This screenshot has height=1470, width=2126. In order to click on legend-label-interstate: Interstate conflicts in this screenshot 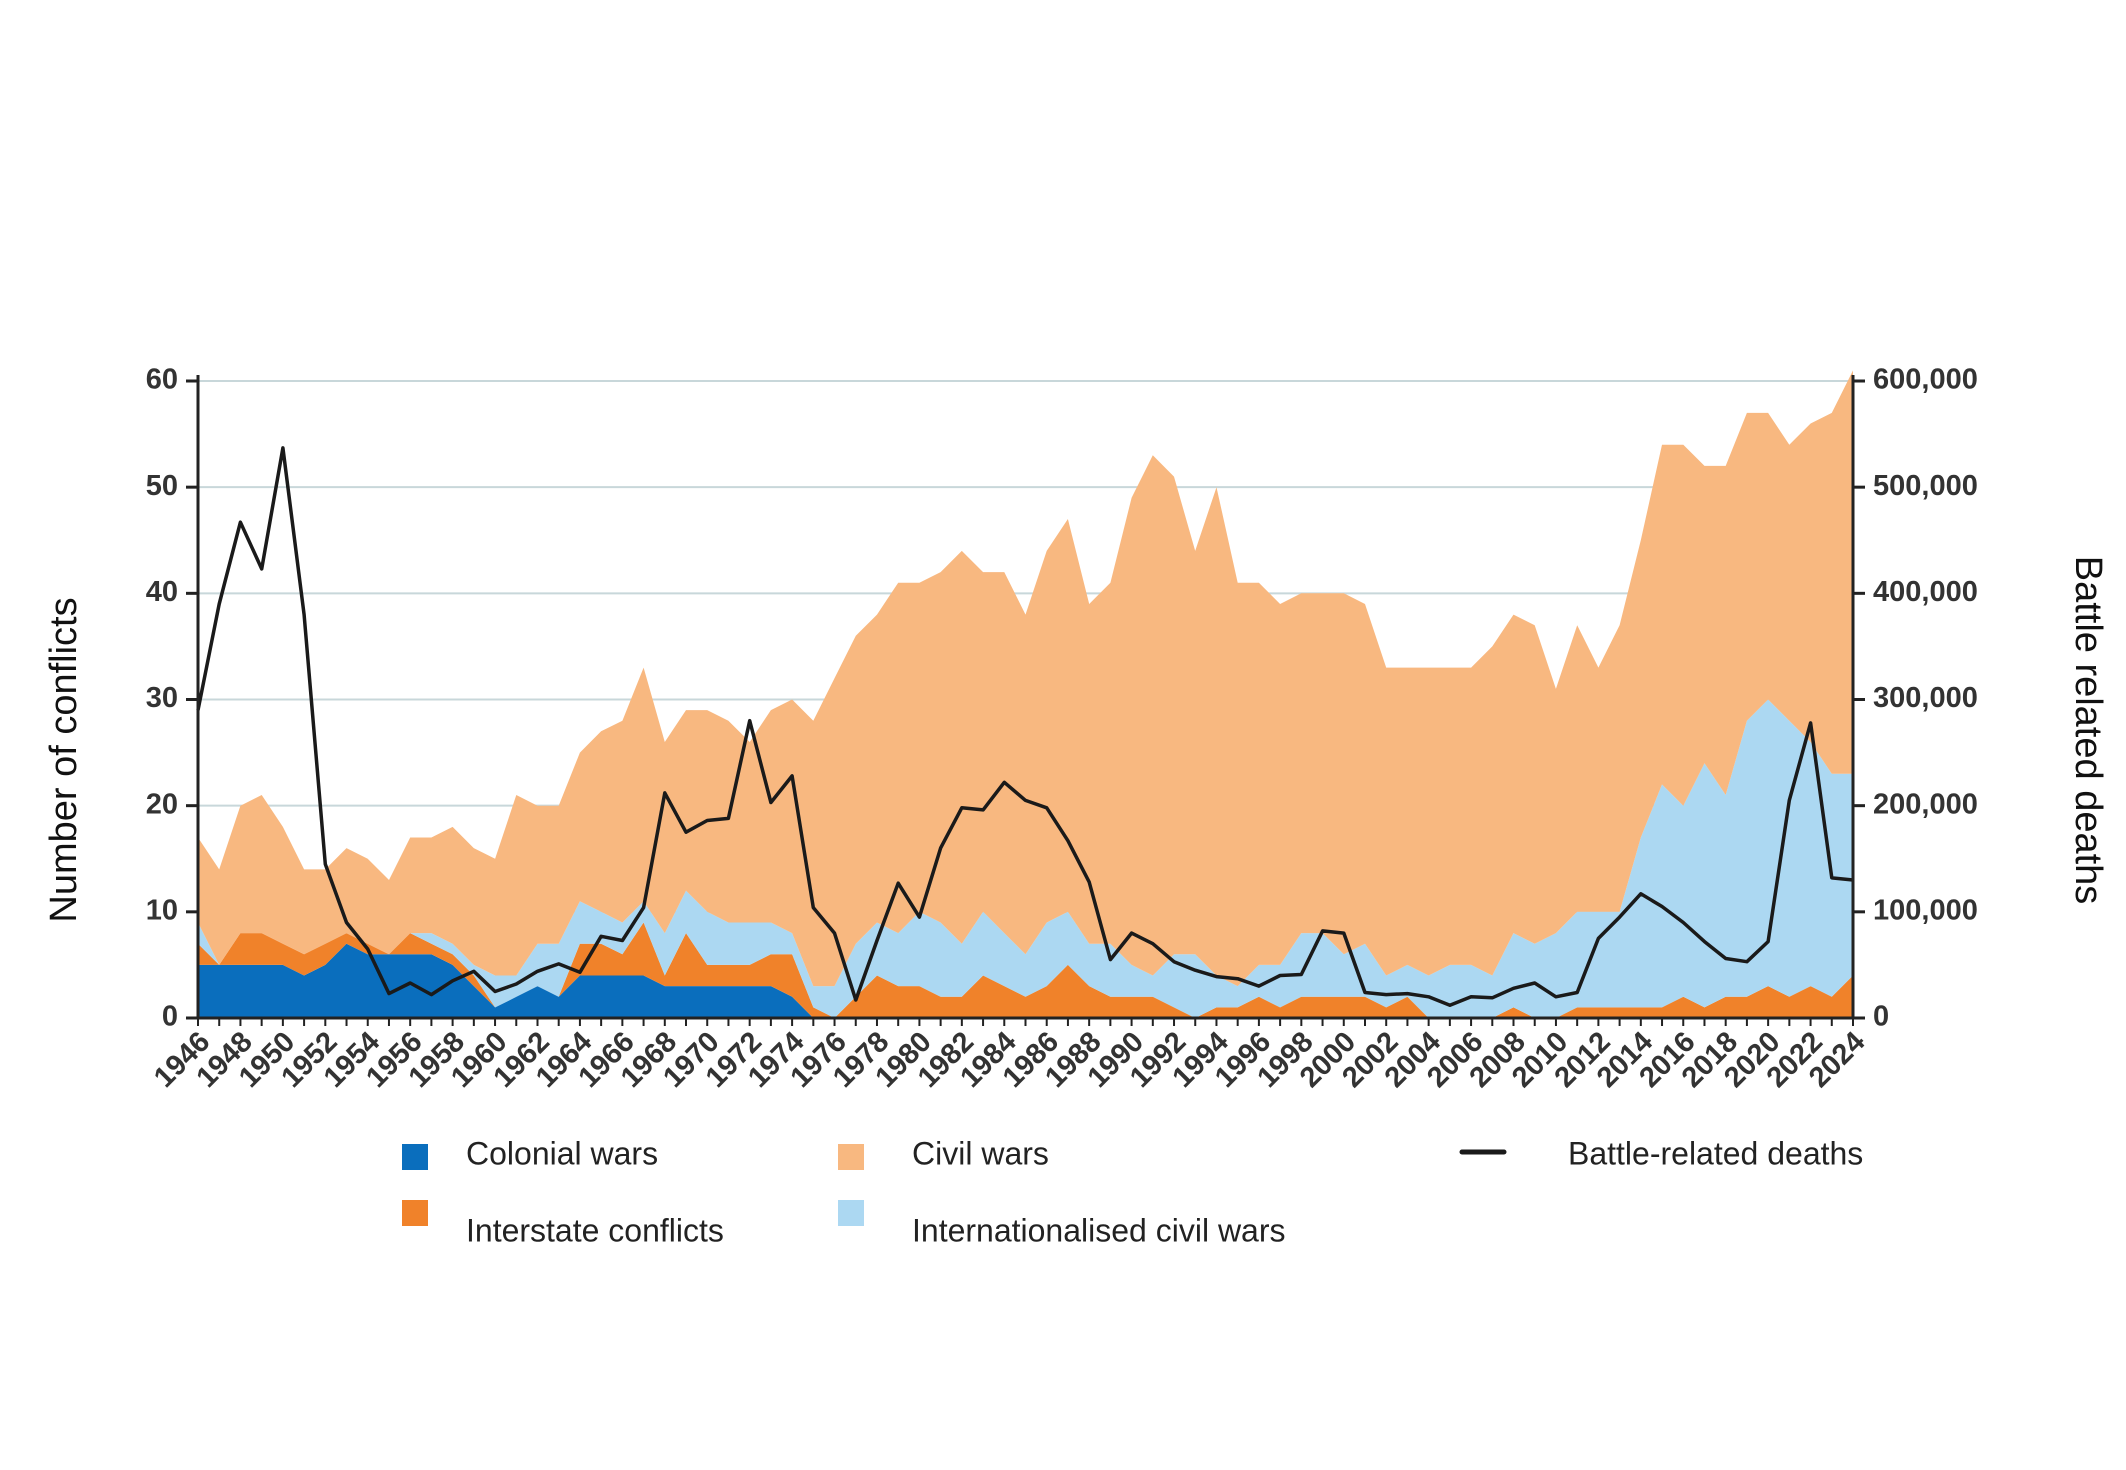, I will do `click(595, 1230)`.